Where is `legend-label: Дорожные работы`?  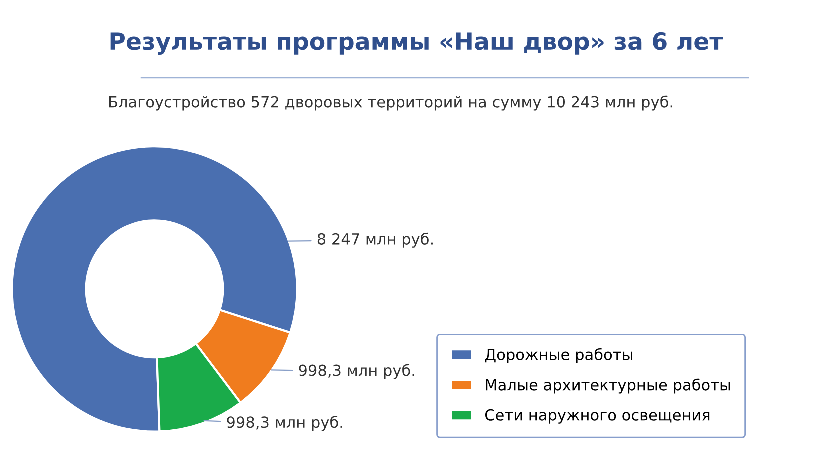
legend-label: Дорожные работы is located at coordinates (558, 356).